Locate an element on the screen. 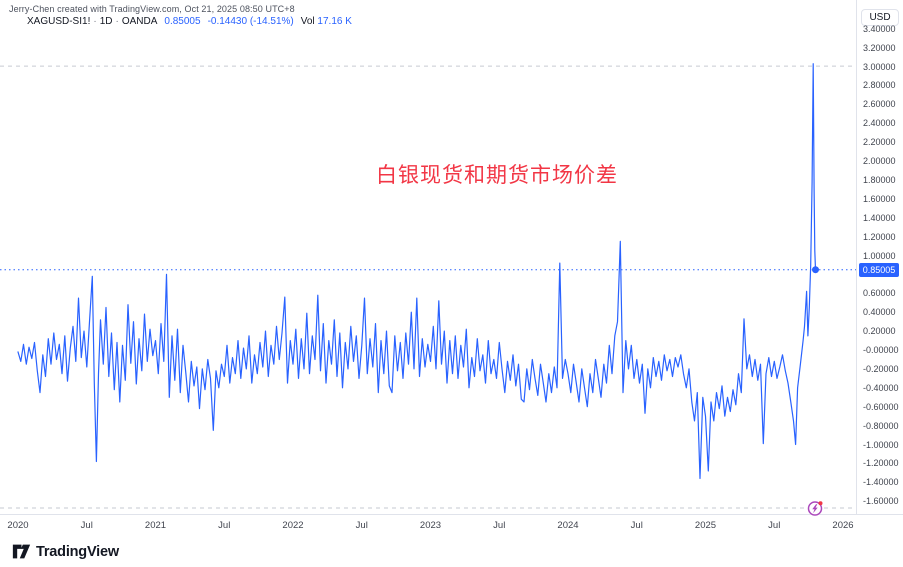 This screenshot has height=567, width=903. exchange-label: OANDA is located at coordinates (139, 21).